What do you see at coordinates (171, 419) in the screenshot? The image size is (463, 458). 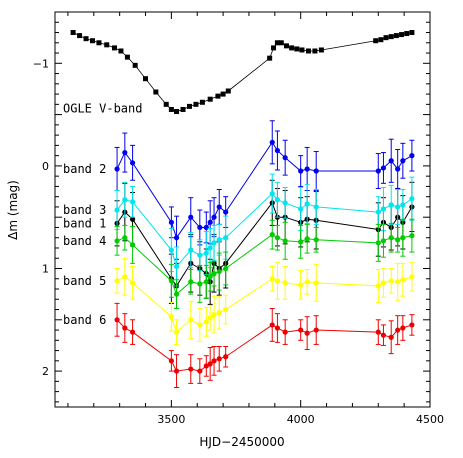 I see `x-tick-label: 3500` at bounding box center [171, 419].